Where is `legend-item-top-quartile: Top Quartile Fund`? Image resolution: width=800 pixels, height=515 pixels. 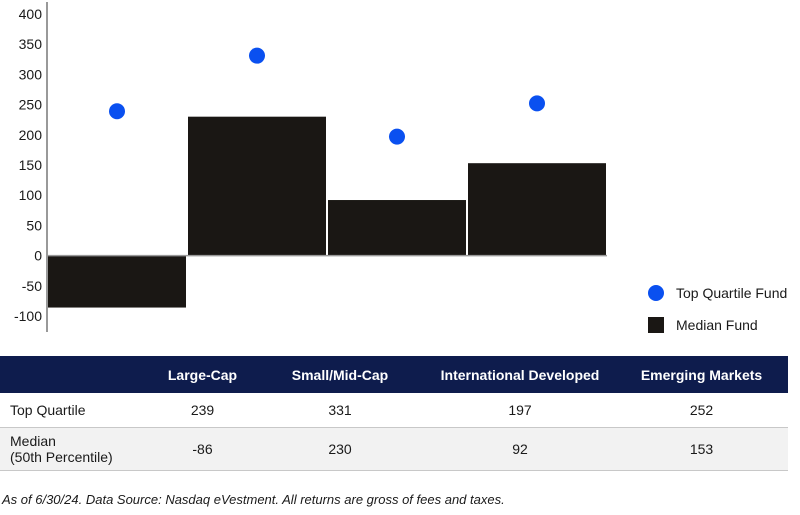
legend-item-top-quartile: Top Quartile Fund is located at coordinates (717, 293).